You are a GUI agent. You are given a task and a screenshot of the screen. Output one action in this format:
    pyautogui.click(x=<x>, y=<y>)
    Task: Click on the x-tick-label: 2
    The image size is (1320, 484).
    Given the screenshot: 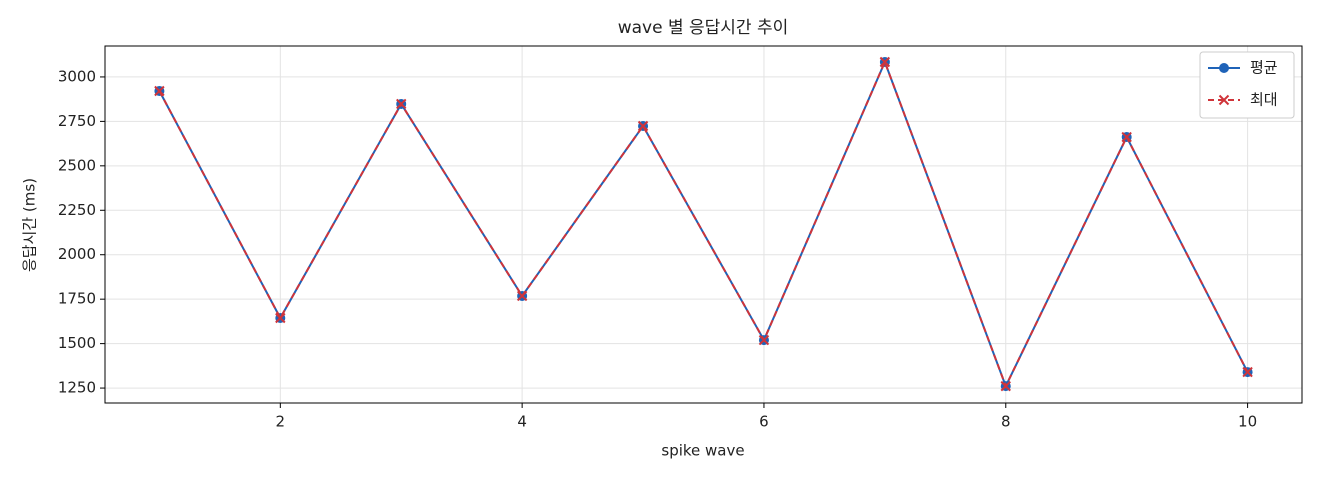 What is the action you would take?
    pyautogui.click(x=281, y=422)
    